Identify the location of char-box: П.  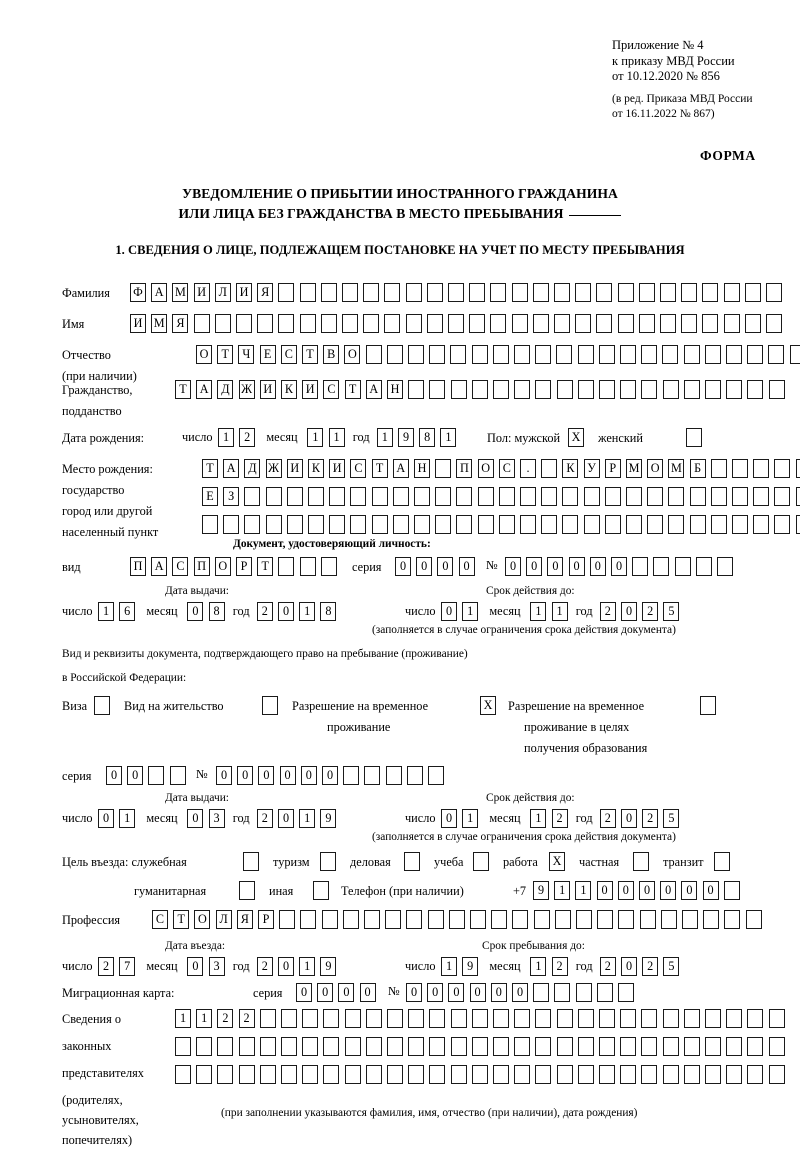
(138, 566).